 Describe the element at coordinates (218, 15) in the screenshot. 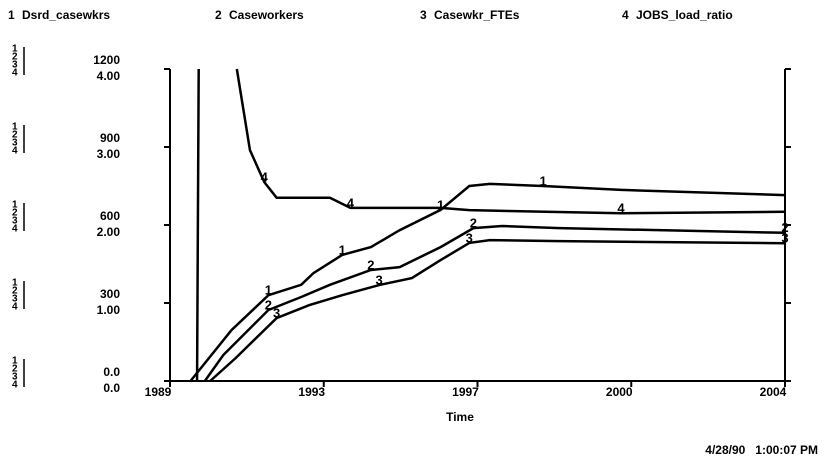

I see `legend-number: 2` at that location.